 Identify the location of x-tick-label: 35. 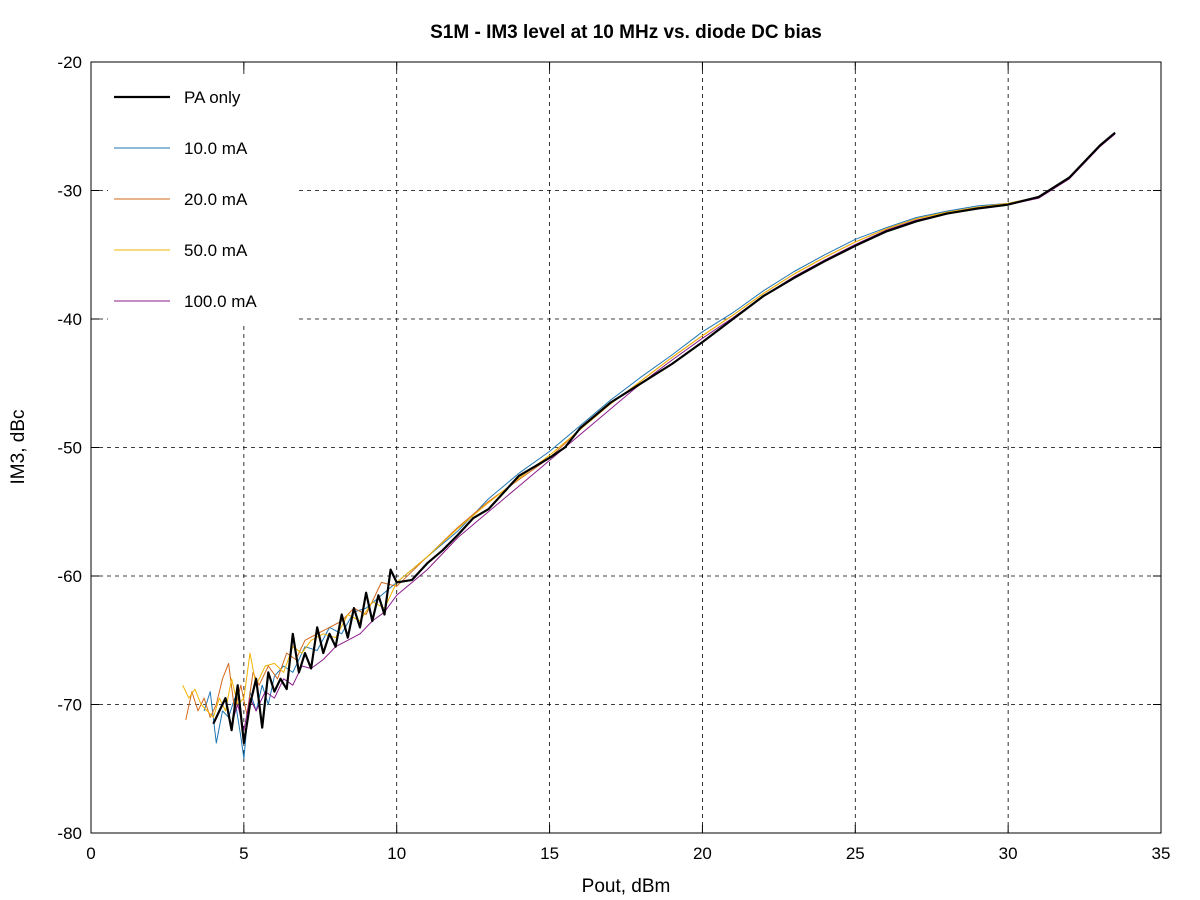
(1161, 853).